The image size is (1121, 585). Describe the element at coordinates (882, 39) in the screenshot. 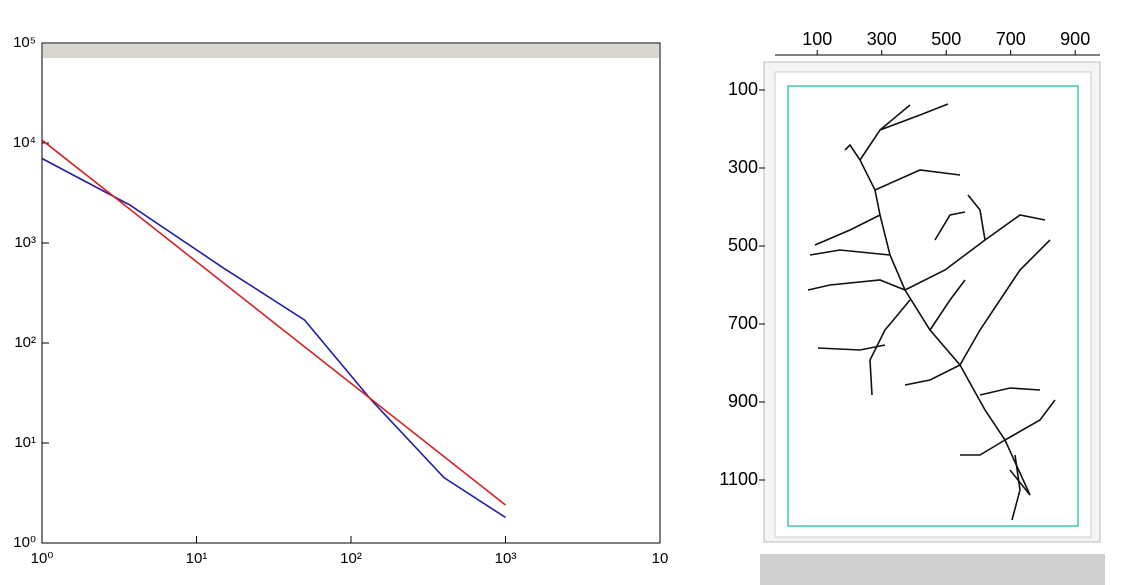

I see `x-tick-label: 300` at that location.